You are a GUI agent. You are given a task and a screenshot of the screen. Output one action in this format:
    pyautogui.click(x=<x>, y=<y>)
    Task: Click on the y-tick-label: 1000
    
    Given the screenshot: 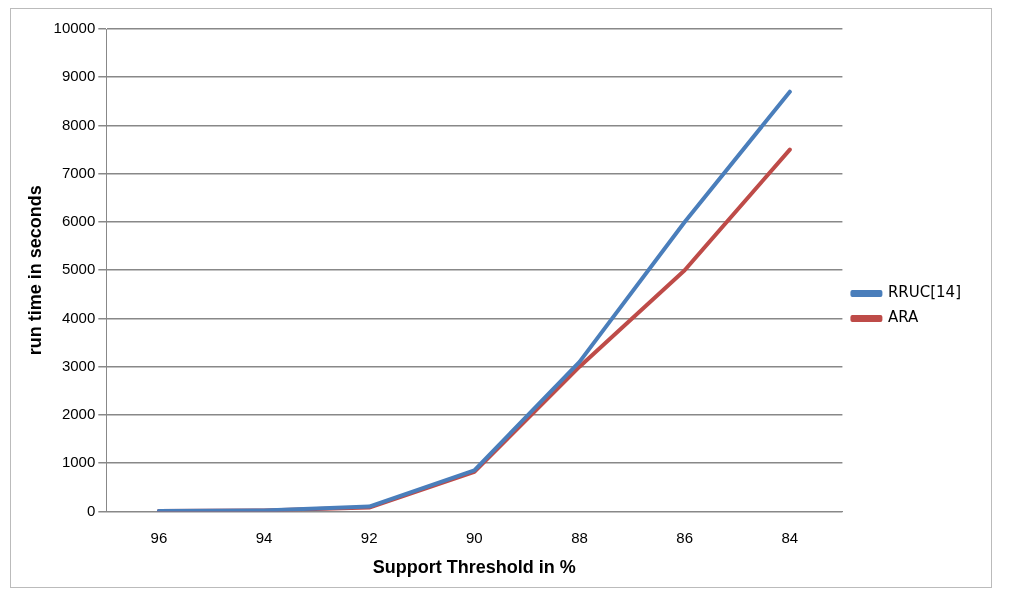 What is the action you would take?
    pyautogui.click(x=78, y=462)
    